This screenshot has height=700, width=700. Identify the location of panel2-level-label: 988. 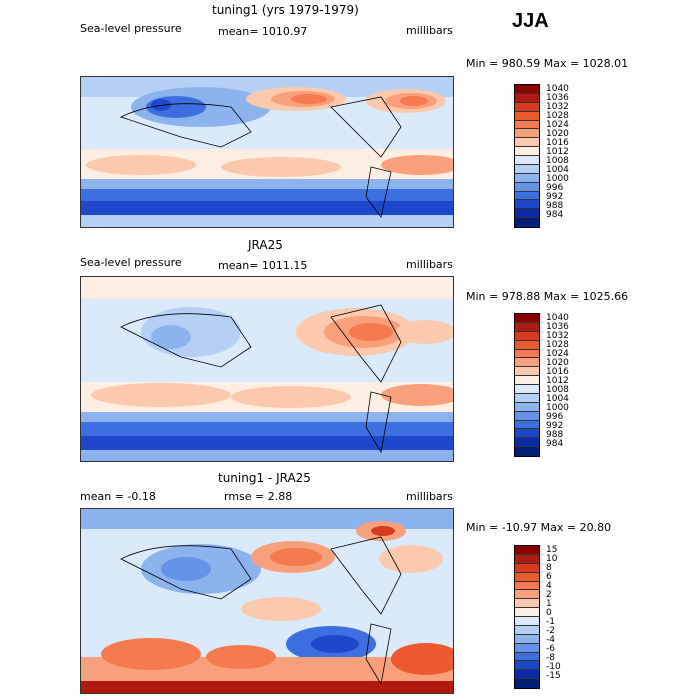
(555, 435).